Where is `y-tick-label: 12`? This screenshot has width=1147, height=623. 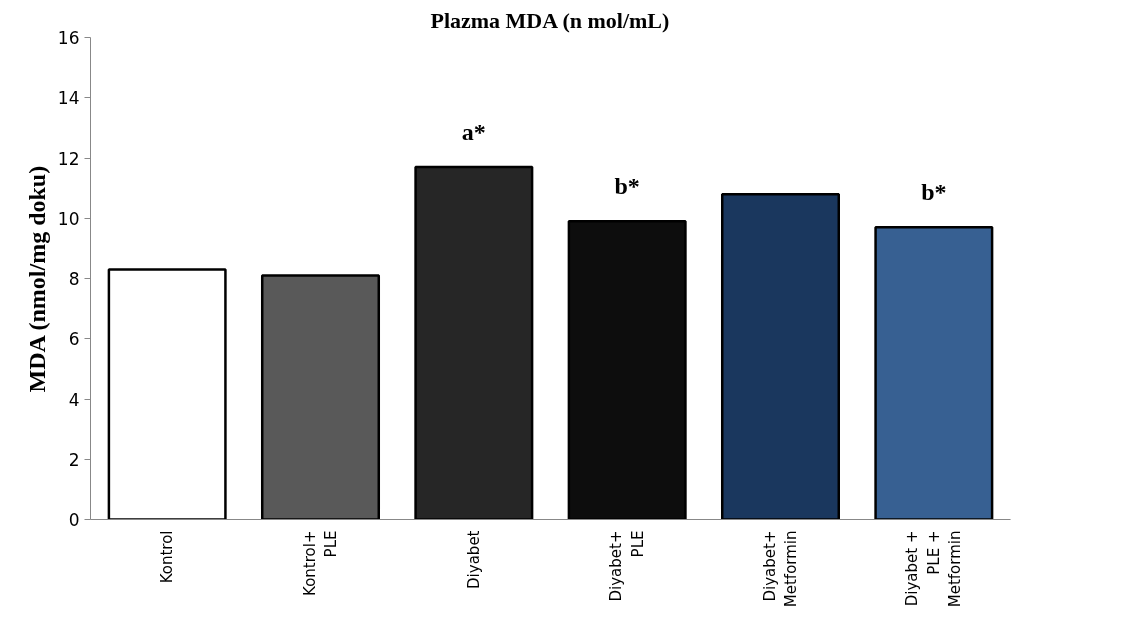
y-tick-label: 12 is located at coordinates (68, 158).